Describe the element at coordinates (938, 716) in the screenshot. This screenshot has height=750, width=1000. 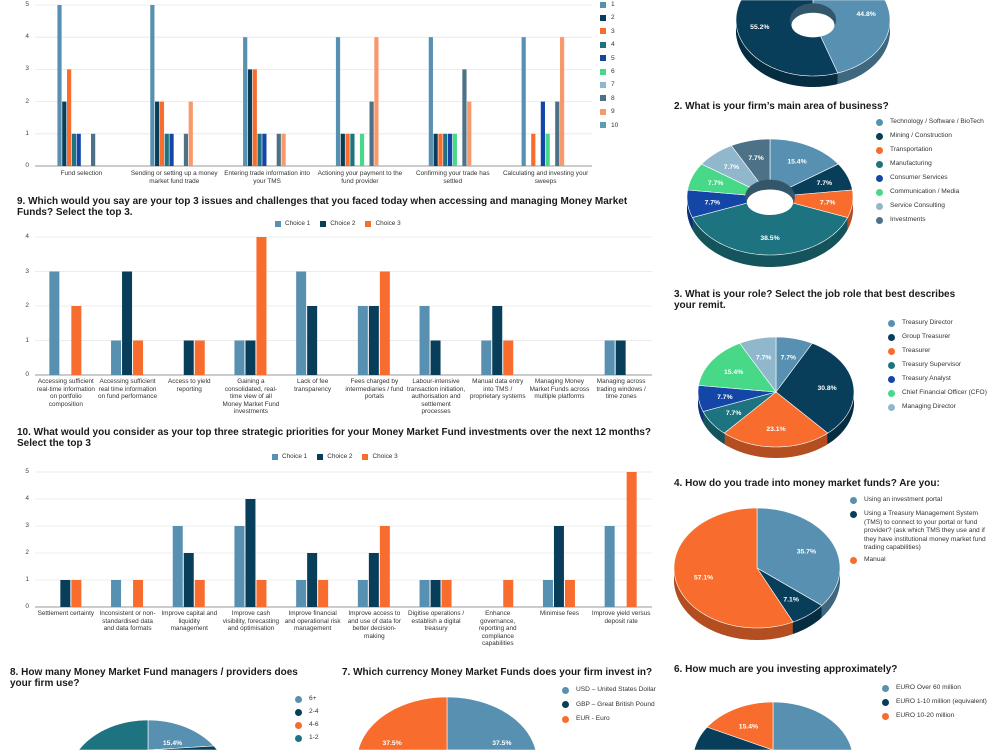
I see `legend-item: EURO 10-20 million` at that location.